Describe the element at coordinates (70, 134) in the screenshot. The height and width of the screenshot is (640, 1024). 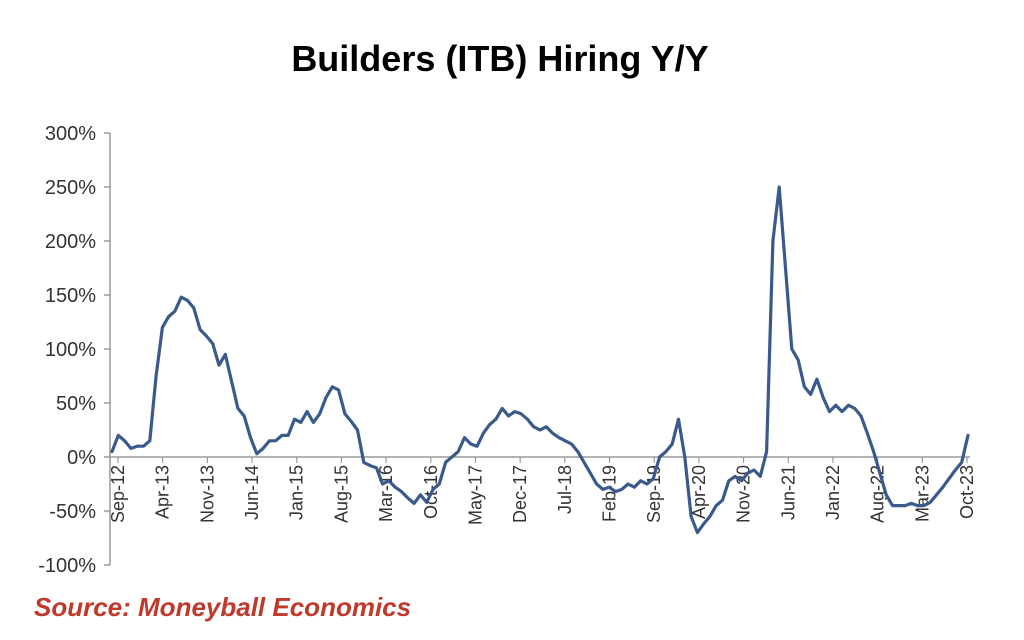
I see `y-tick-label: 300%` at that location.